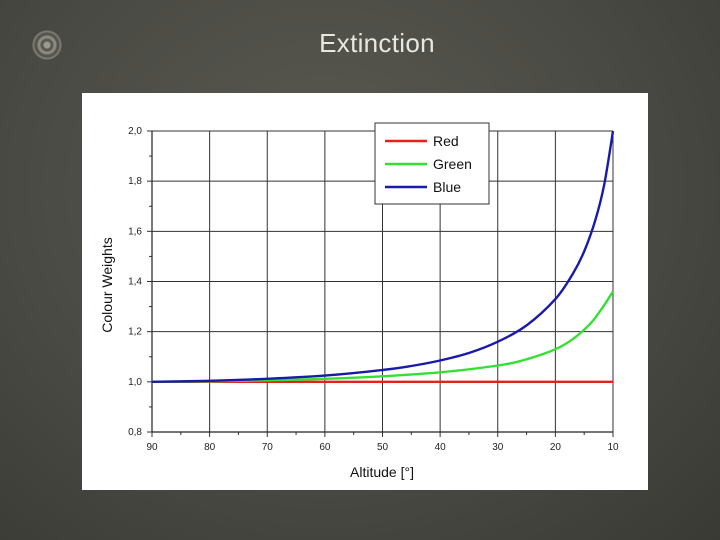 Image resolution: width=720 pixels, height=540 pixels. What do you see at coordinates (441, 447) in the screenshot?
I see `x-tick-label: 40` at bounding box center [441, 447].